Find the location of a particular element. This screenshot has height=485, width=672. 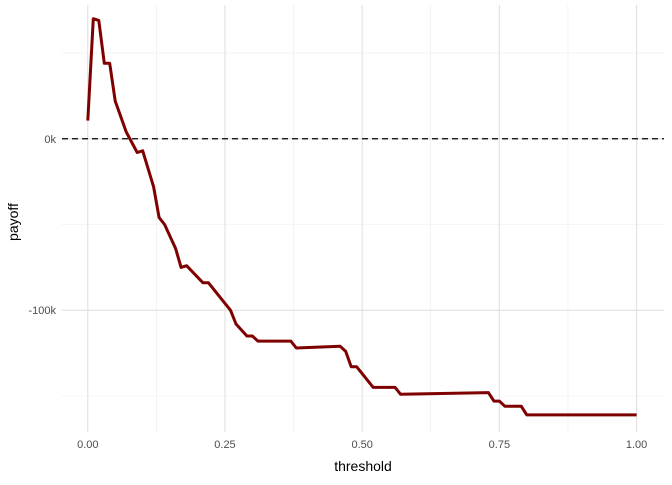

x-tick-label: 0.75 is located at coordinates (499, 445).